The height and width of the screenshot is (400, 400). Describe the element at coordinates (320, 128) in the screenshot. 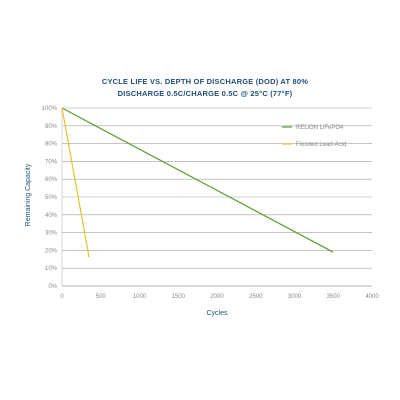

I see `legend-label-0: RELiON LiFePO4` at that location.